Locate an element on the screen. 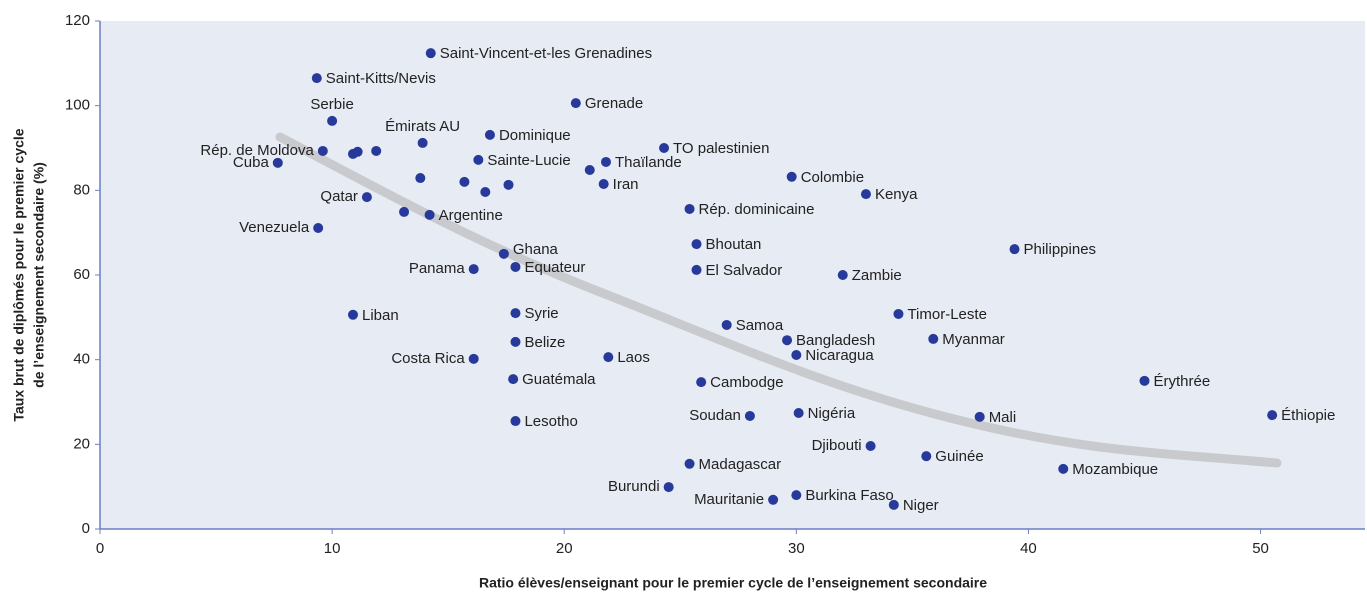 The width and height of the screenshot is (1367, 601). point-label: Kenya is located at coordinates (896, 194).